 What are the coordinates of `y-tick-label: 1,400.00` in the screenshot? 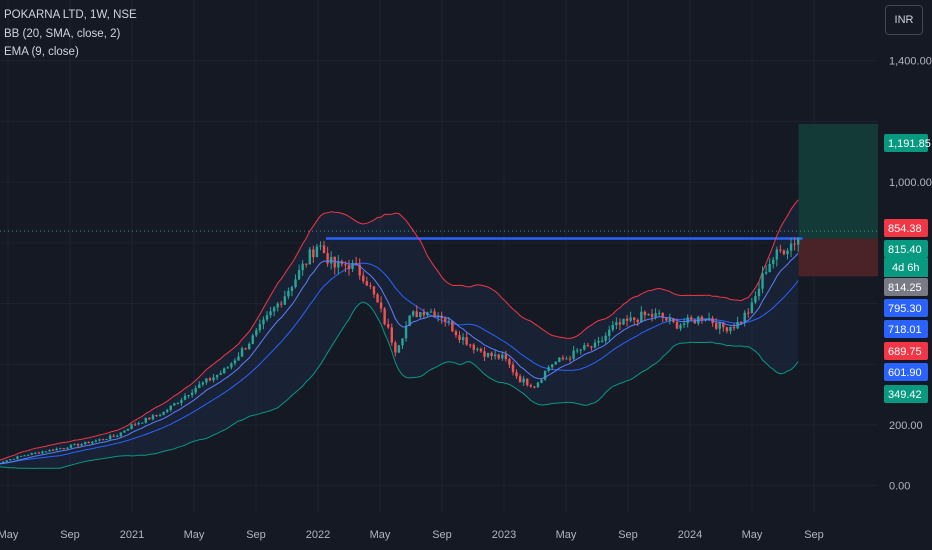 It's located at (910, 62).